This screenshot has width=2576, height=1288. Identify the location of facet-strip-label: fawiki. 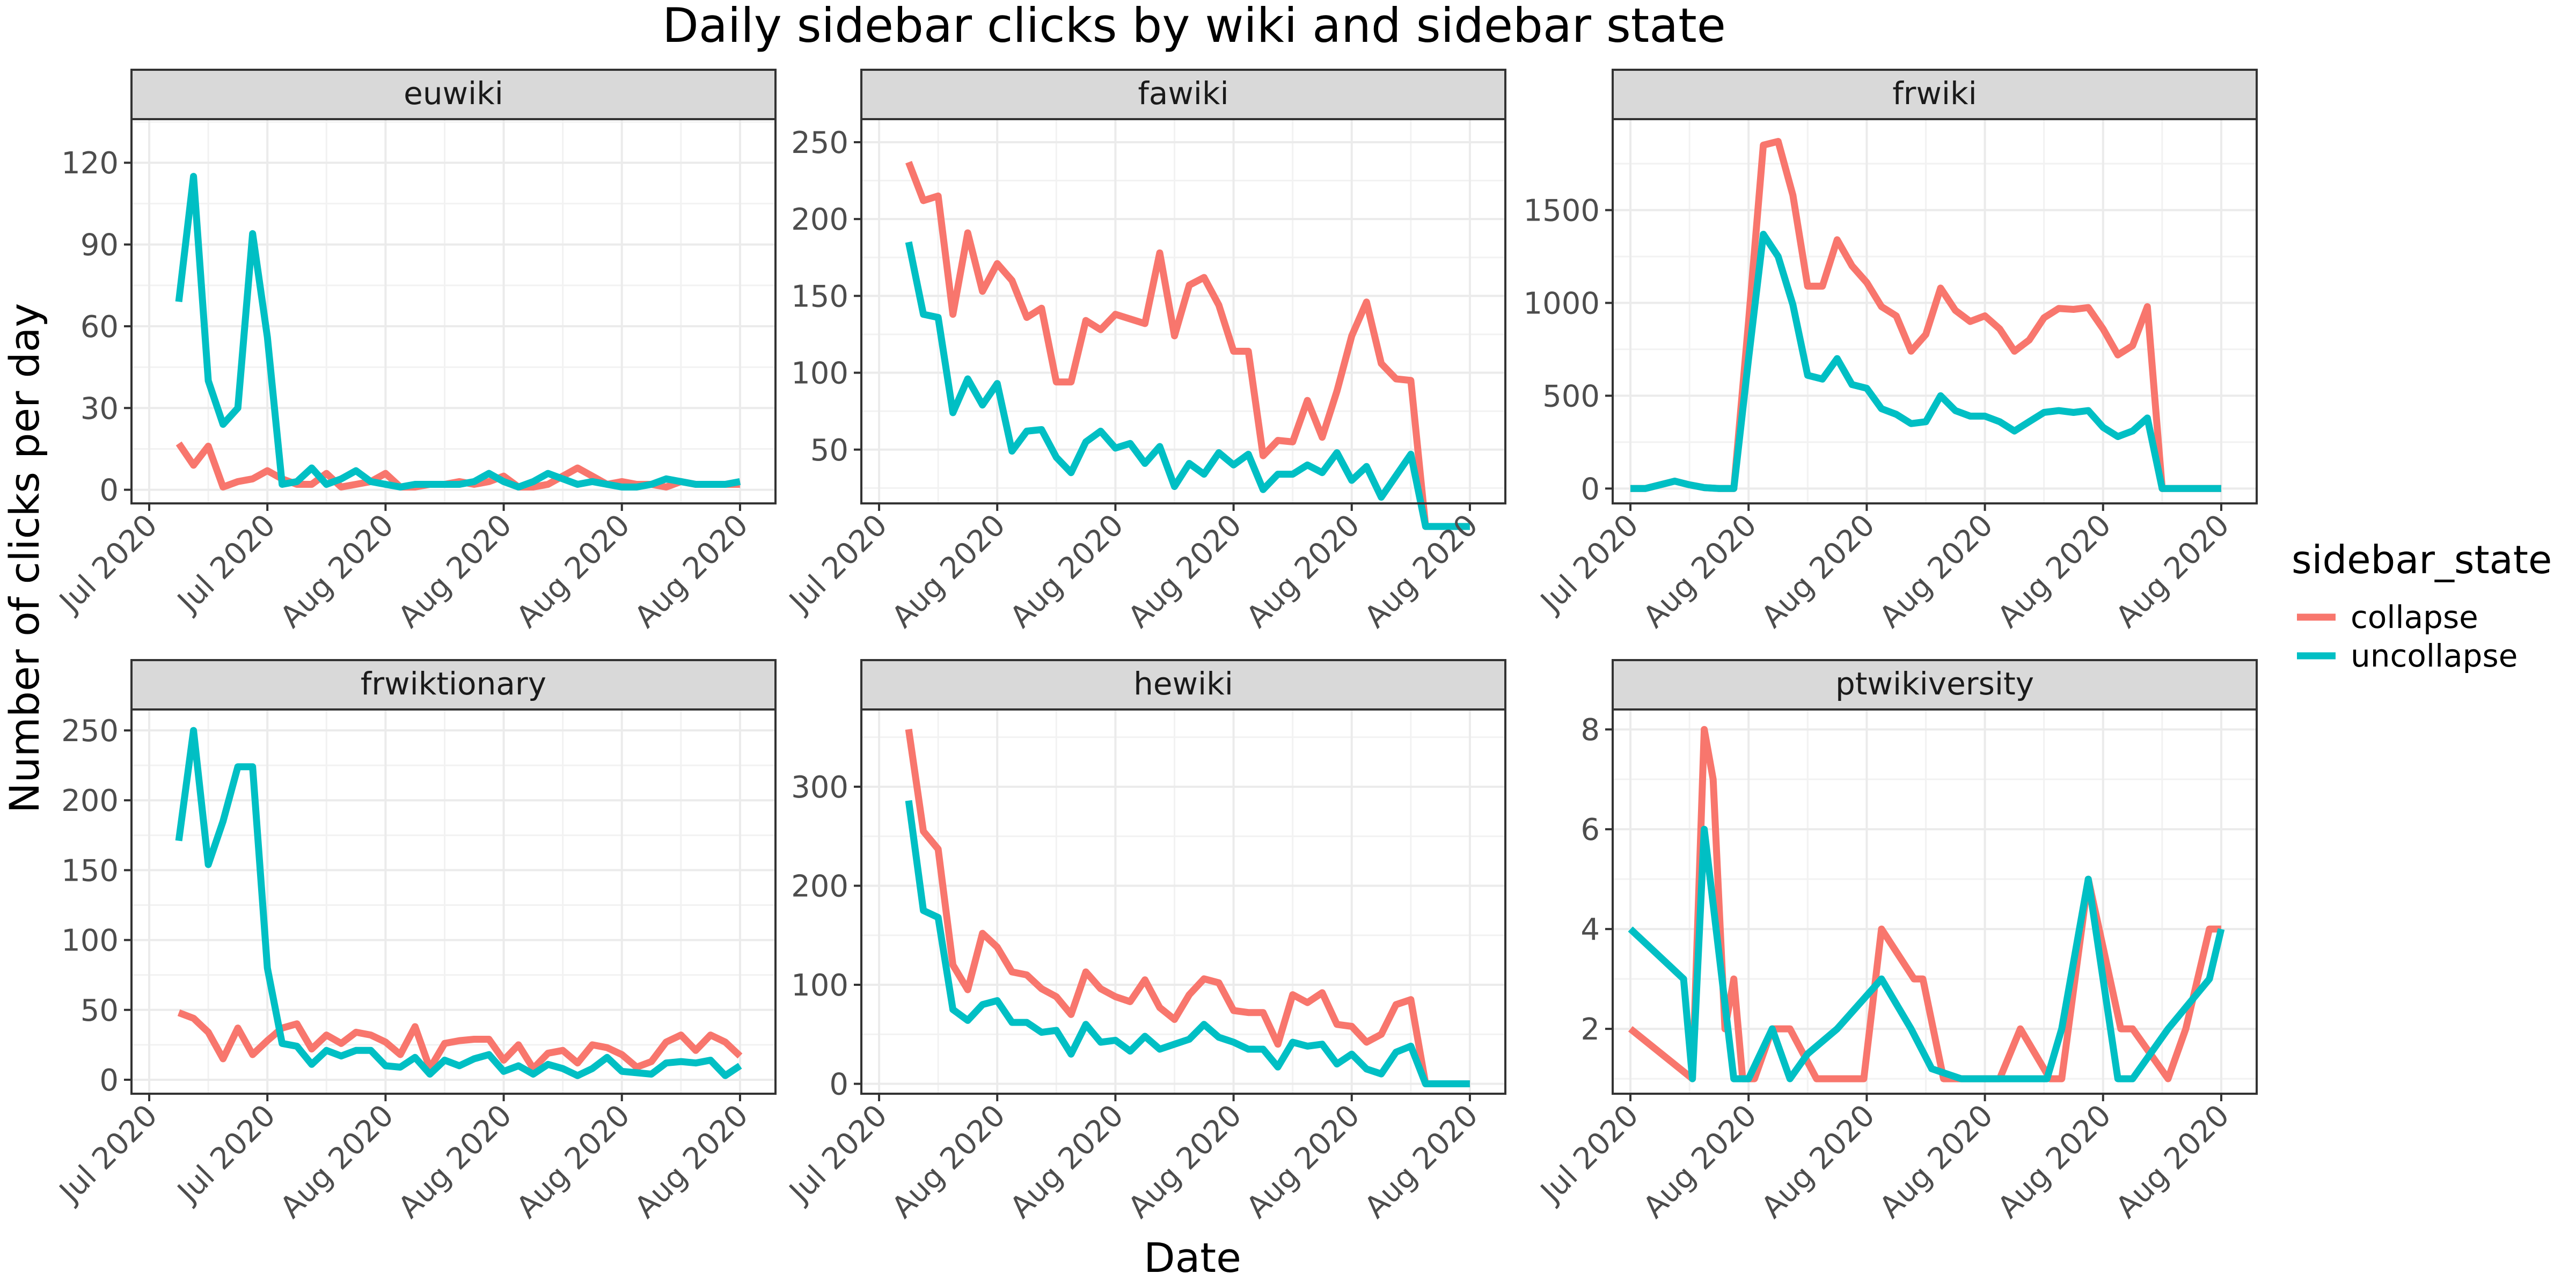
(1183, 93).